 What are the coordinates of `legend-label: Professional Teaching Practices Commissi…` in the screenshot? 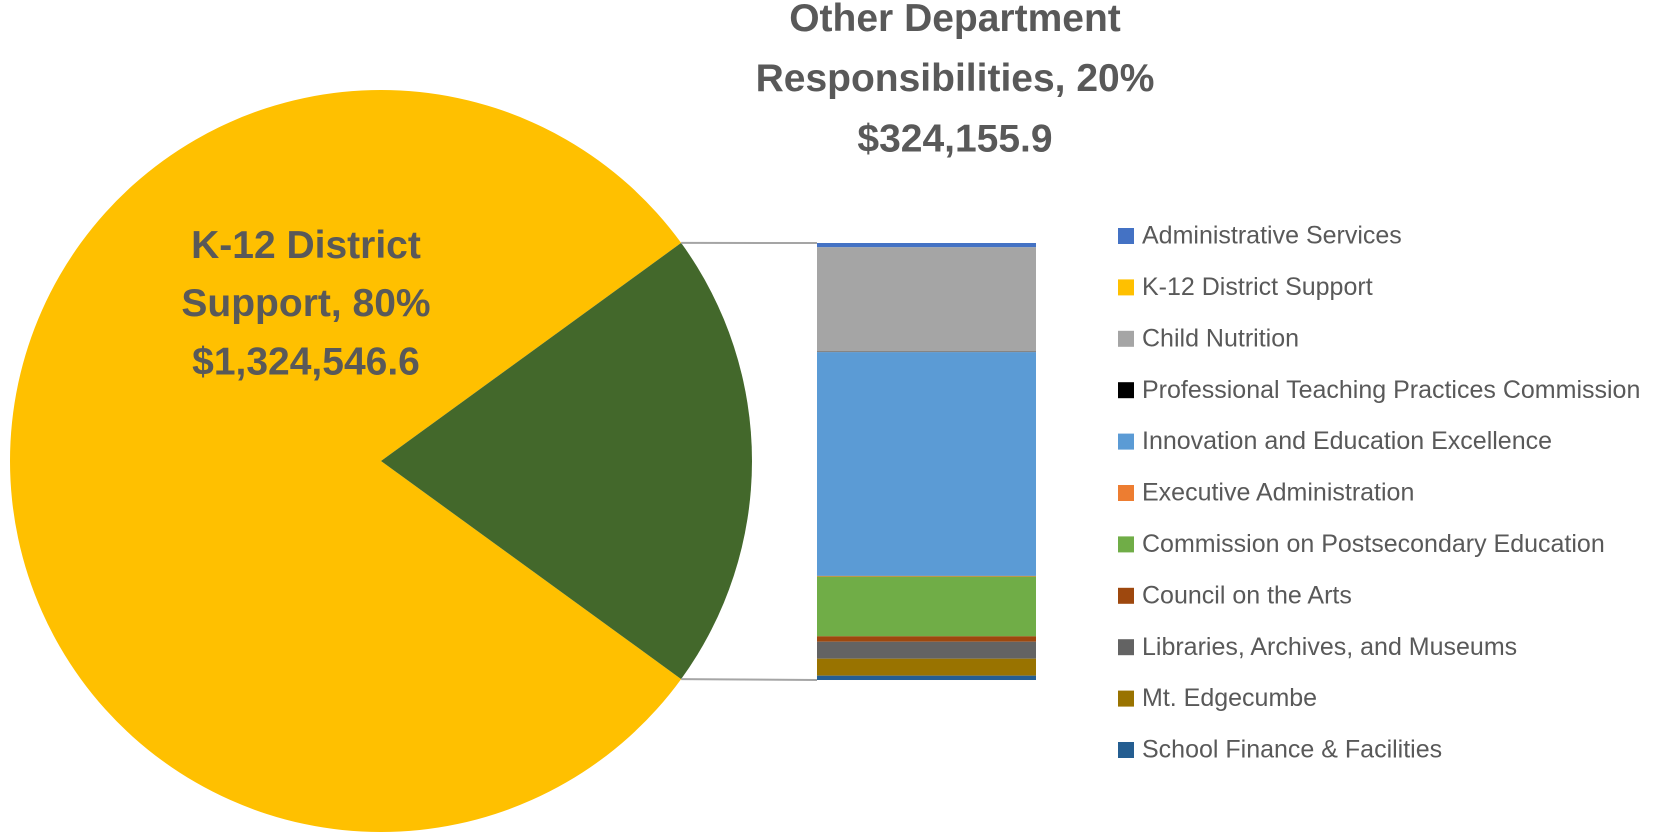 It's located at (1391, 390).